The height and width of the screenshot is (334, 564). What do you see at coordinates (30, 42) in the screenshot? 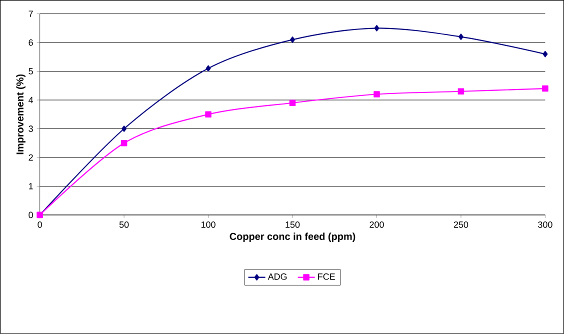
I see `y-tick-label: 6` at bounding box center [30, 42].